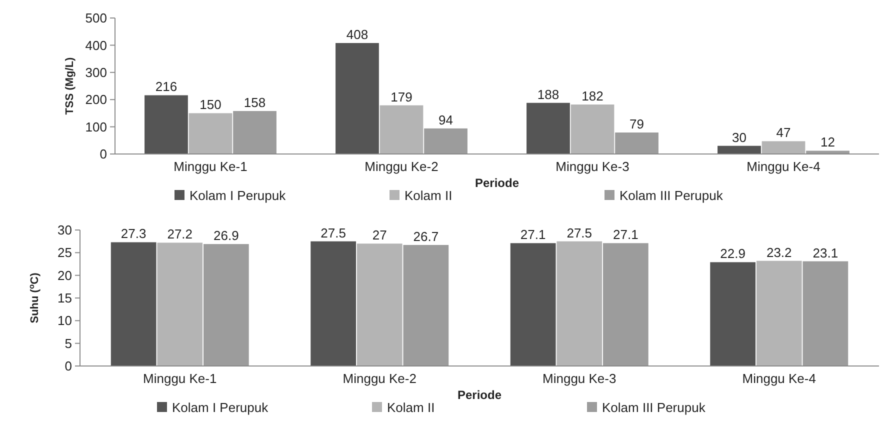 The height and width of the screenshot is (424, 889). I want to click on data-label: 26.7, so click(426, 236).